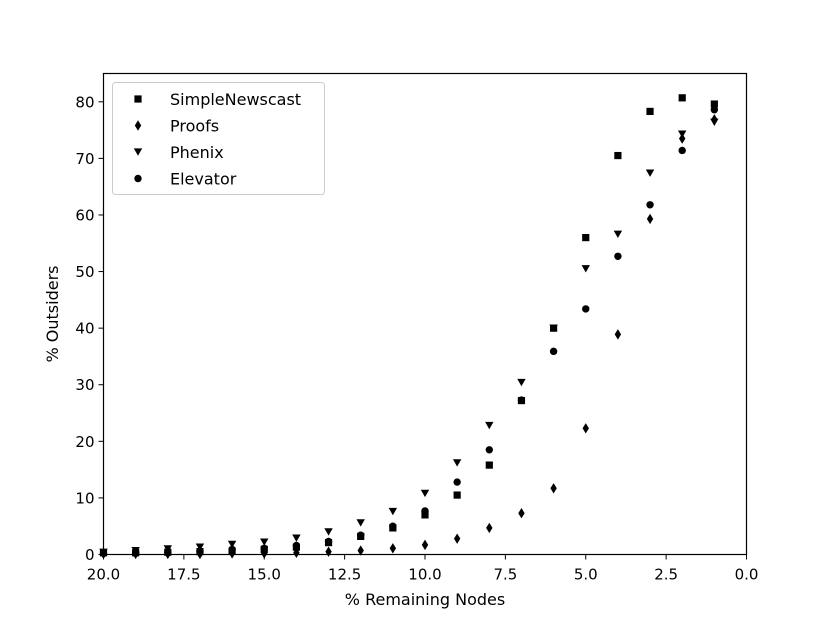  I want to click on x-tick-label: 15.0, so click(264, 575).